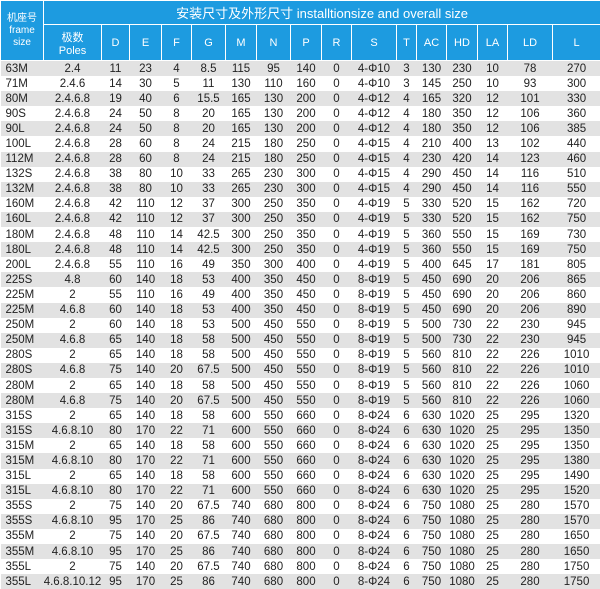 This screenshot has height=589, width=600. Describe the element at coordinates (576, 415) in the screenshot. I see `cell-l: 1320` at that location.